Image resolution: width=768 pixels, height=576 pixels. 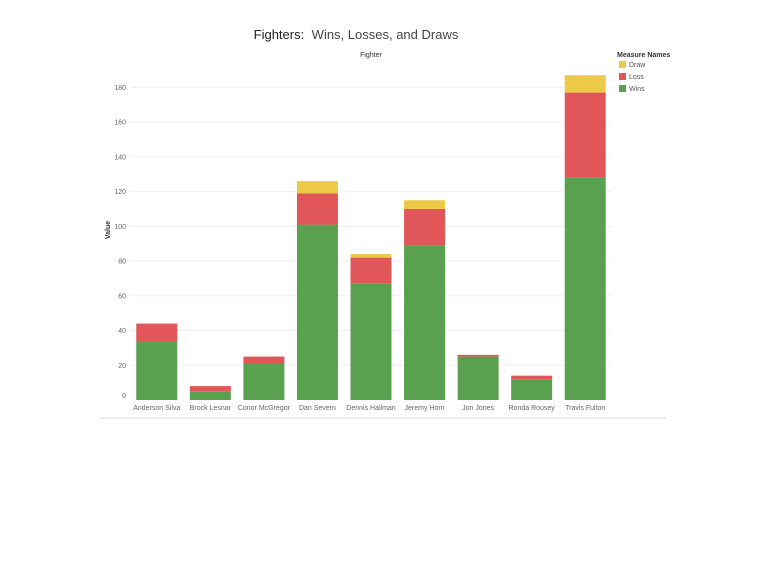 I want to click on legend-swatch-draw, so click(x=622, y=64).